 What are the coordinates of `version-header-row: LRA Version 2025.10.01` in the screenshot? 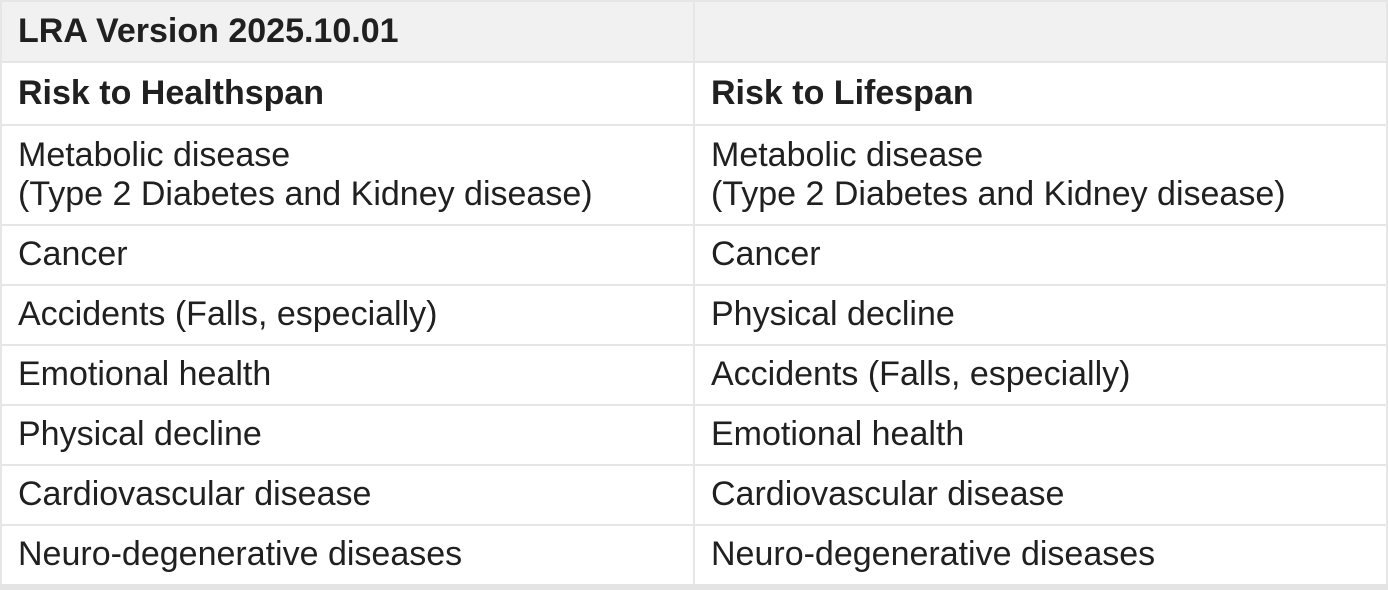 It's located at (694, 31).